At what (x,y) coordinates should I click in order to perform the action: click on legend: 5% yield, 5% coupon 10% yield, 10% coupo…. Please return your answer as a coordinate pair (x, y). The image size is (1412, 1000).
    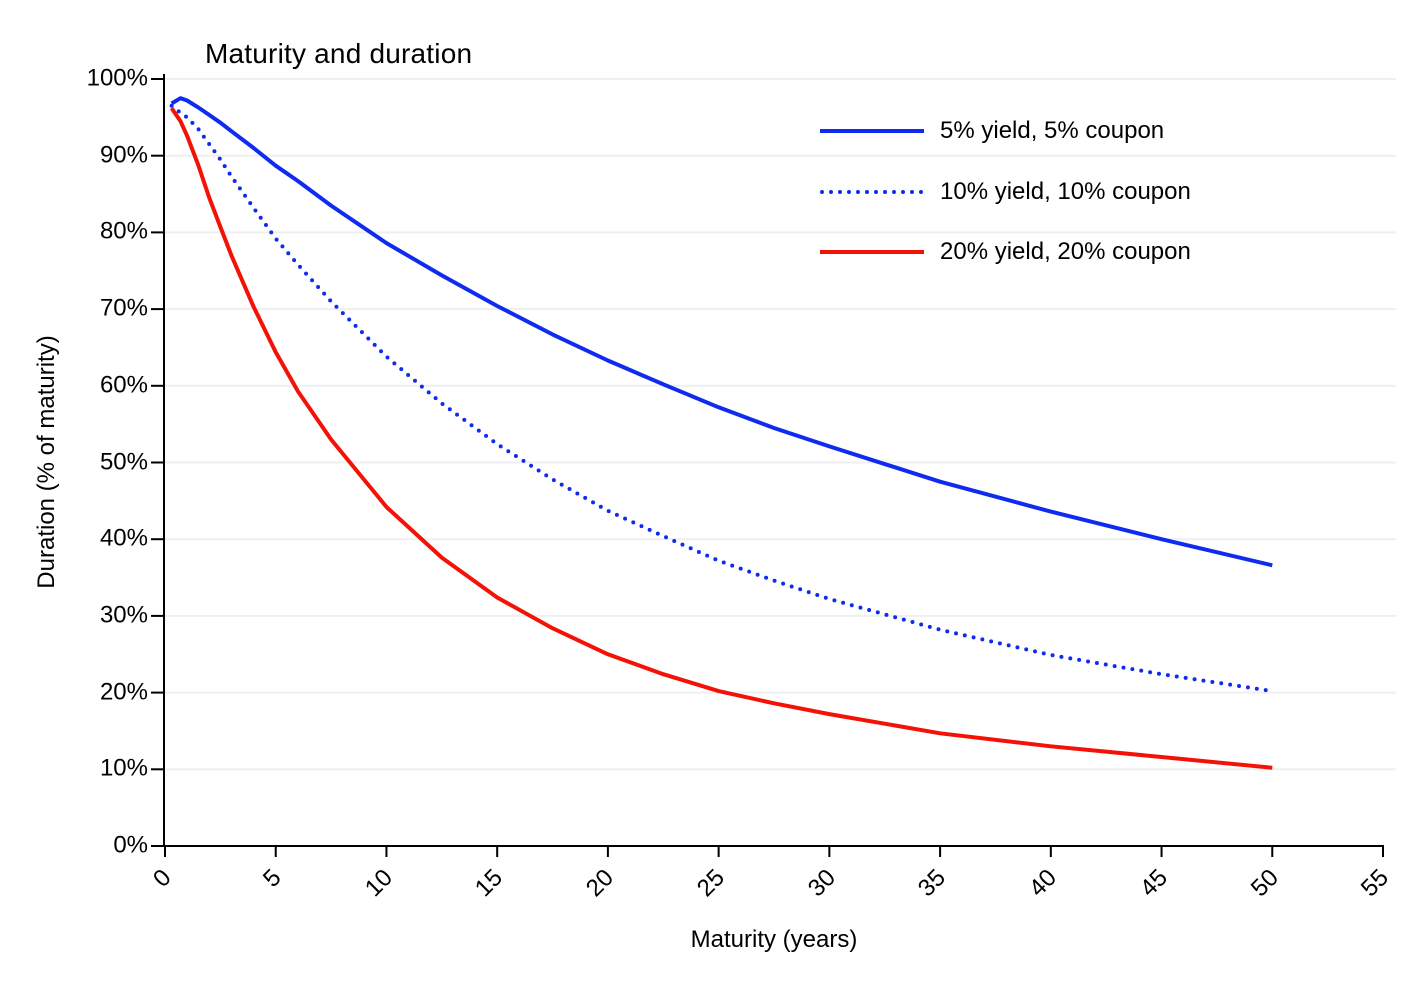
    Looking at the image, I should click on (1004, 192).